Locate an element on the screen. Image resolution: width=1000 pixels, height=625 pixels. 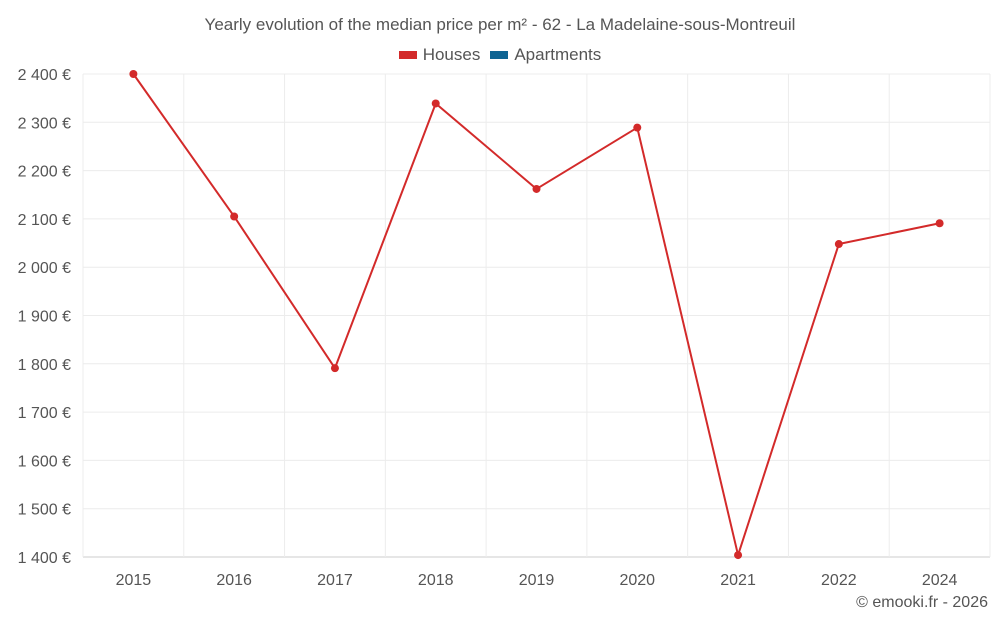
legend-swatch-houses is located at coordinates (407, 55).